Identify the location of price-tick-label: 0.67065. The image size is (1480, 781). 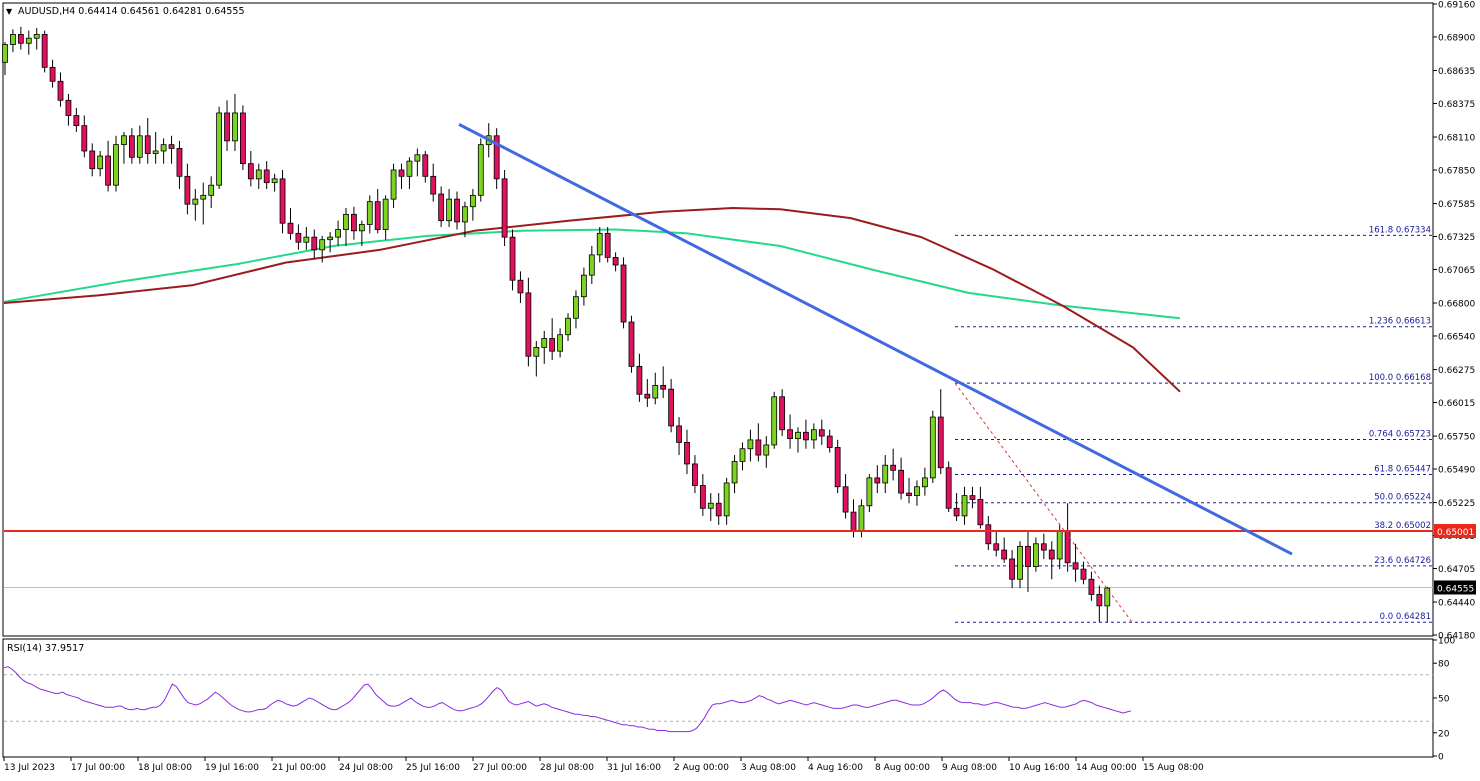
(1456, 271).